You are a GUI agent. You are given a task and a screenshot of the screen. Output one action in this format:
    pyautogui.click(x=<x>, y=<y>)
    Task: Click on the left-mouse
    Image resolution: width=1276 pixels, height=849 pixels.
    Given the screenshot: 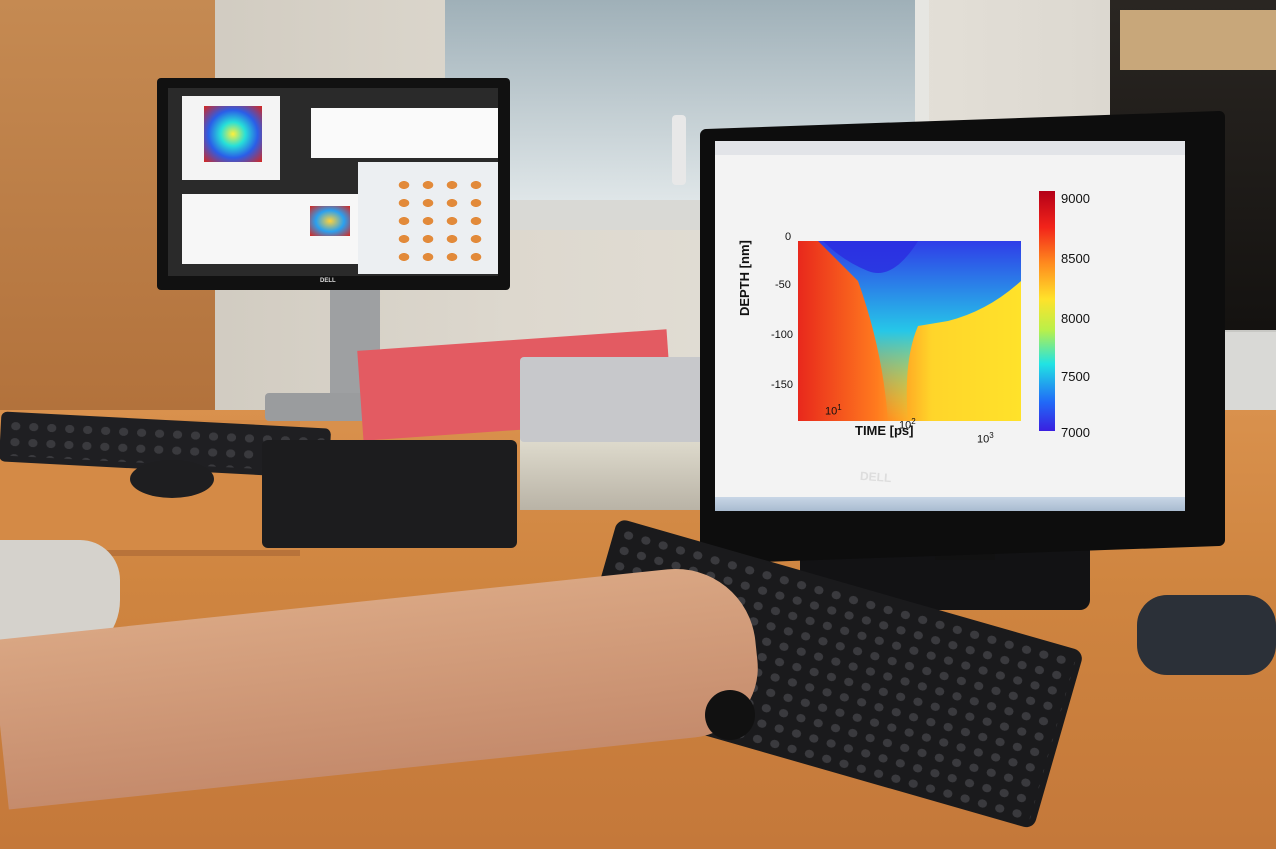 What is the action you would take?
    pyautogui.click(x=172, y=479)
    